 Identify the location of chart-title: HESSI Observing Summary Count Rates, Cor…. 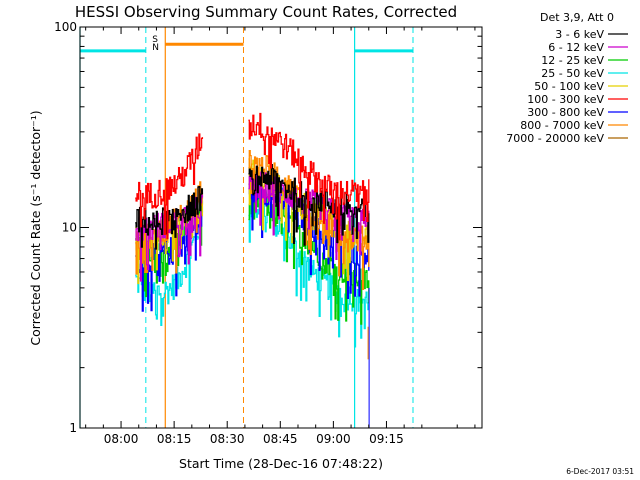
(266, 12).